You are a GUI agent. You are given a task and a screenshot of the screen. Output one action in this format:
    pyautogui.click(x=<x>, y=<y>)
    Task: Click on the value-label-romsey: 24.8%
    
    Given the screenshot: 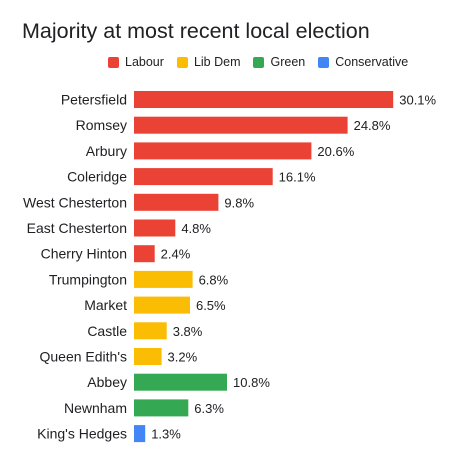 What is the action you would take?
    pyautogui.click(x=372, y=125)
    